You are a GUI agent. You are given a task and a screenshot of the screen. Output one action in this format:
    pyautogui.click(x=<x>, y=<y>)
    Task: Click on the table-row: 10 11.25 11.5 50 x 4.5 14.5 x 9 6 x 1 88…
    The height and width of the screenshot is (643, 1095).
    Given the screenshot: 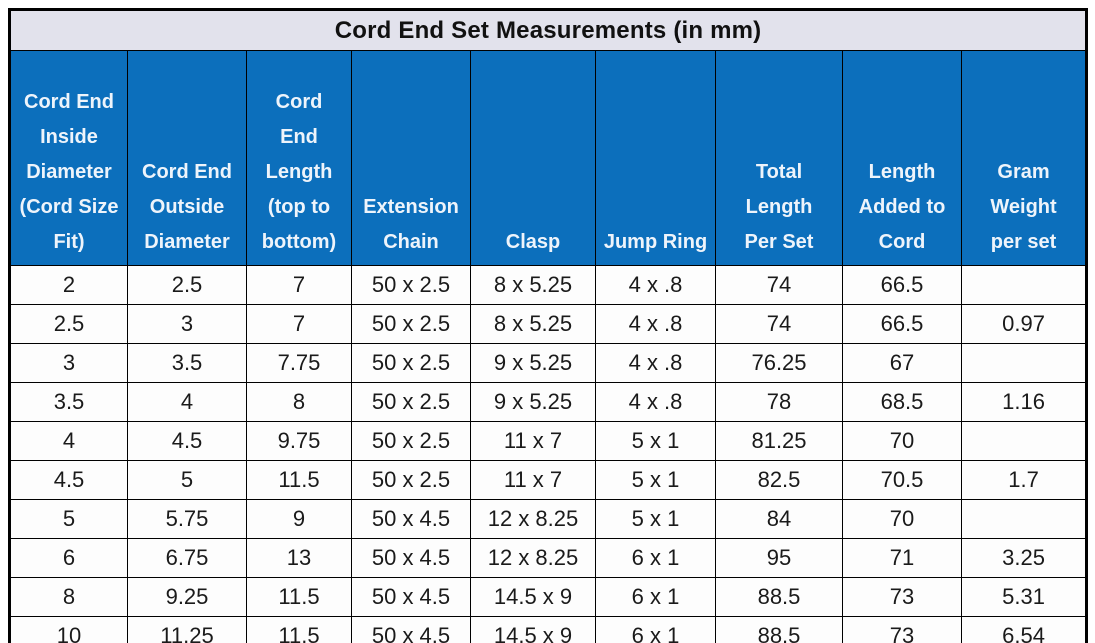 What is the action you would take?
    pyautogui.click(x=548, y=629)
    